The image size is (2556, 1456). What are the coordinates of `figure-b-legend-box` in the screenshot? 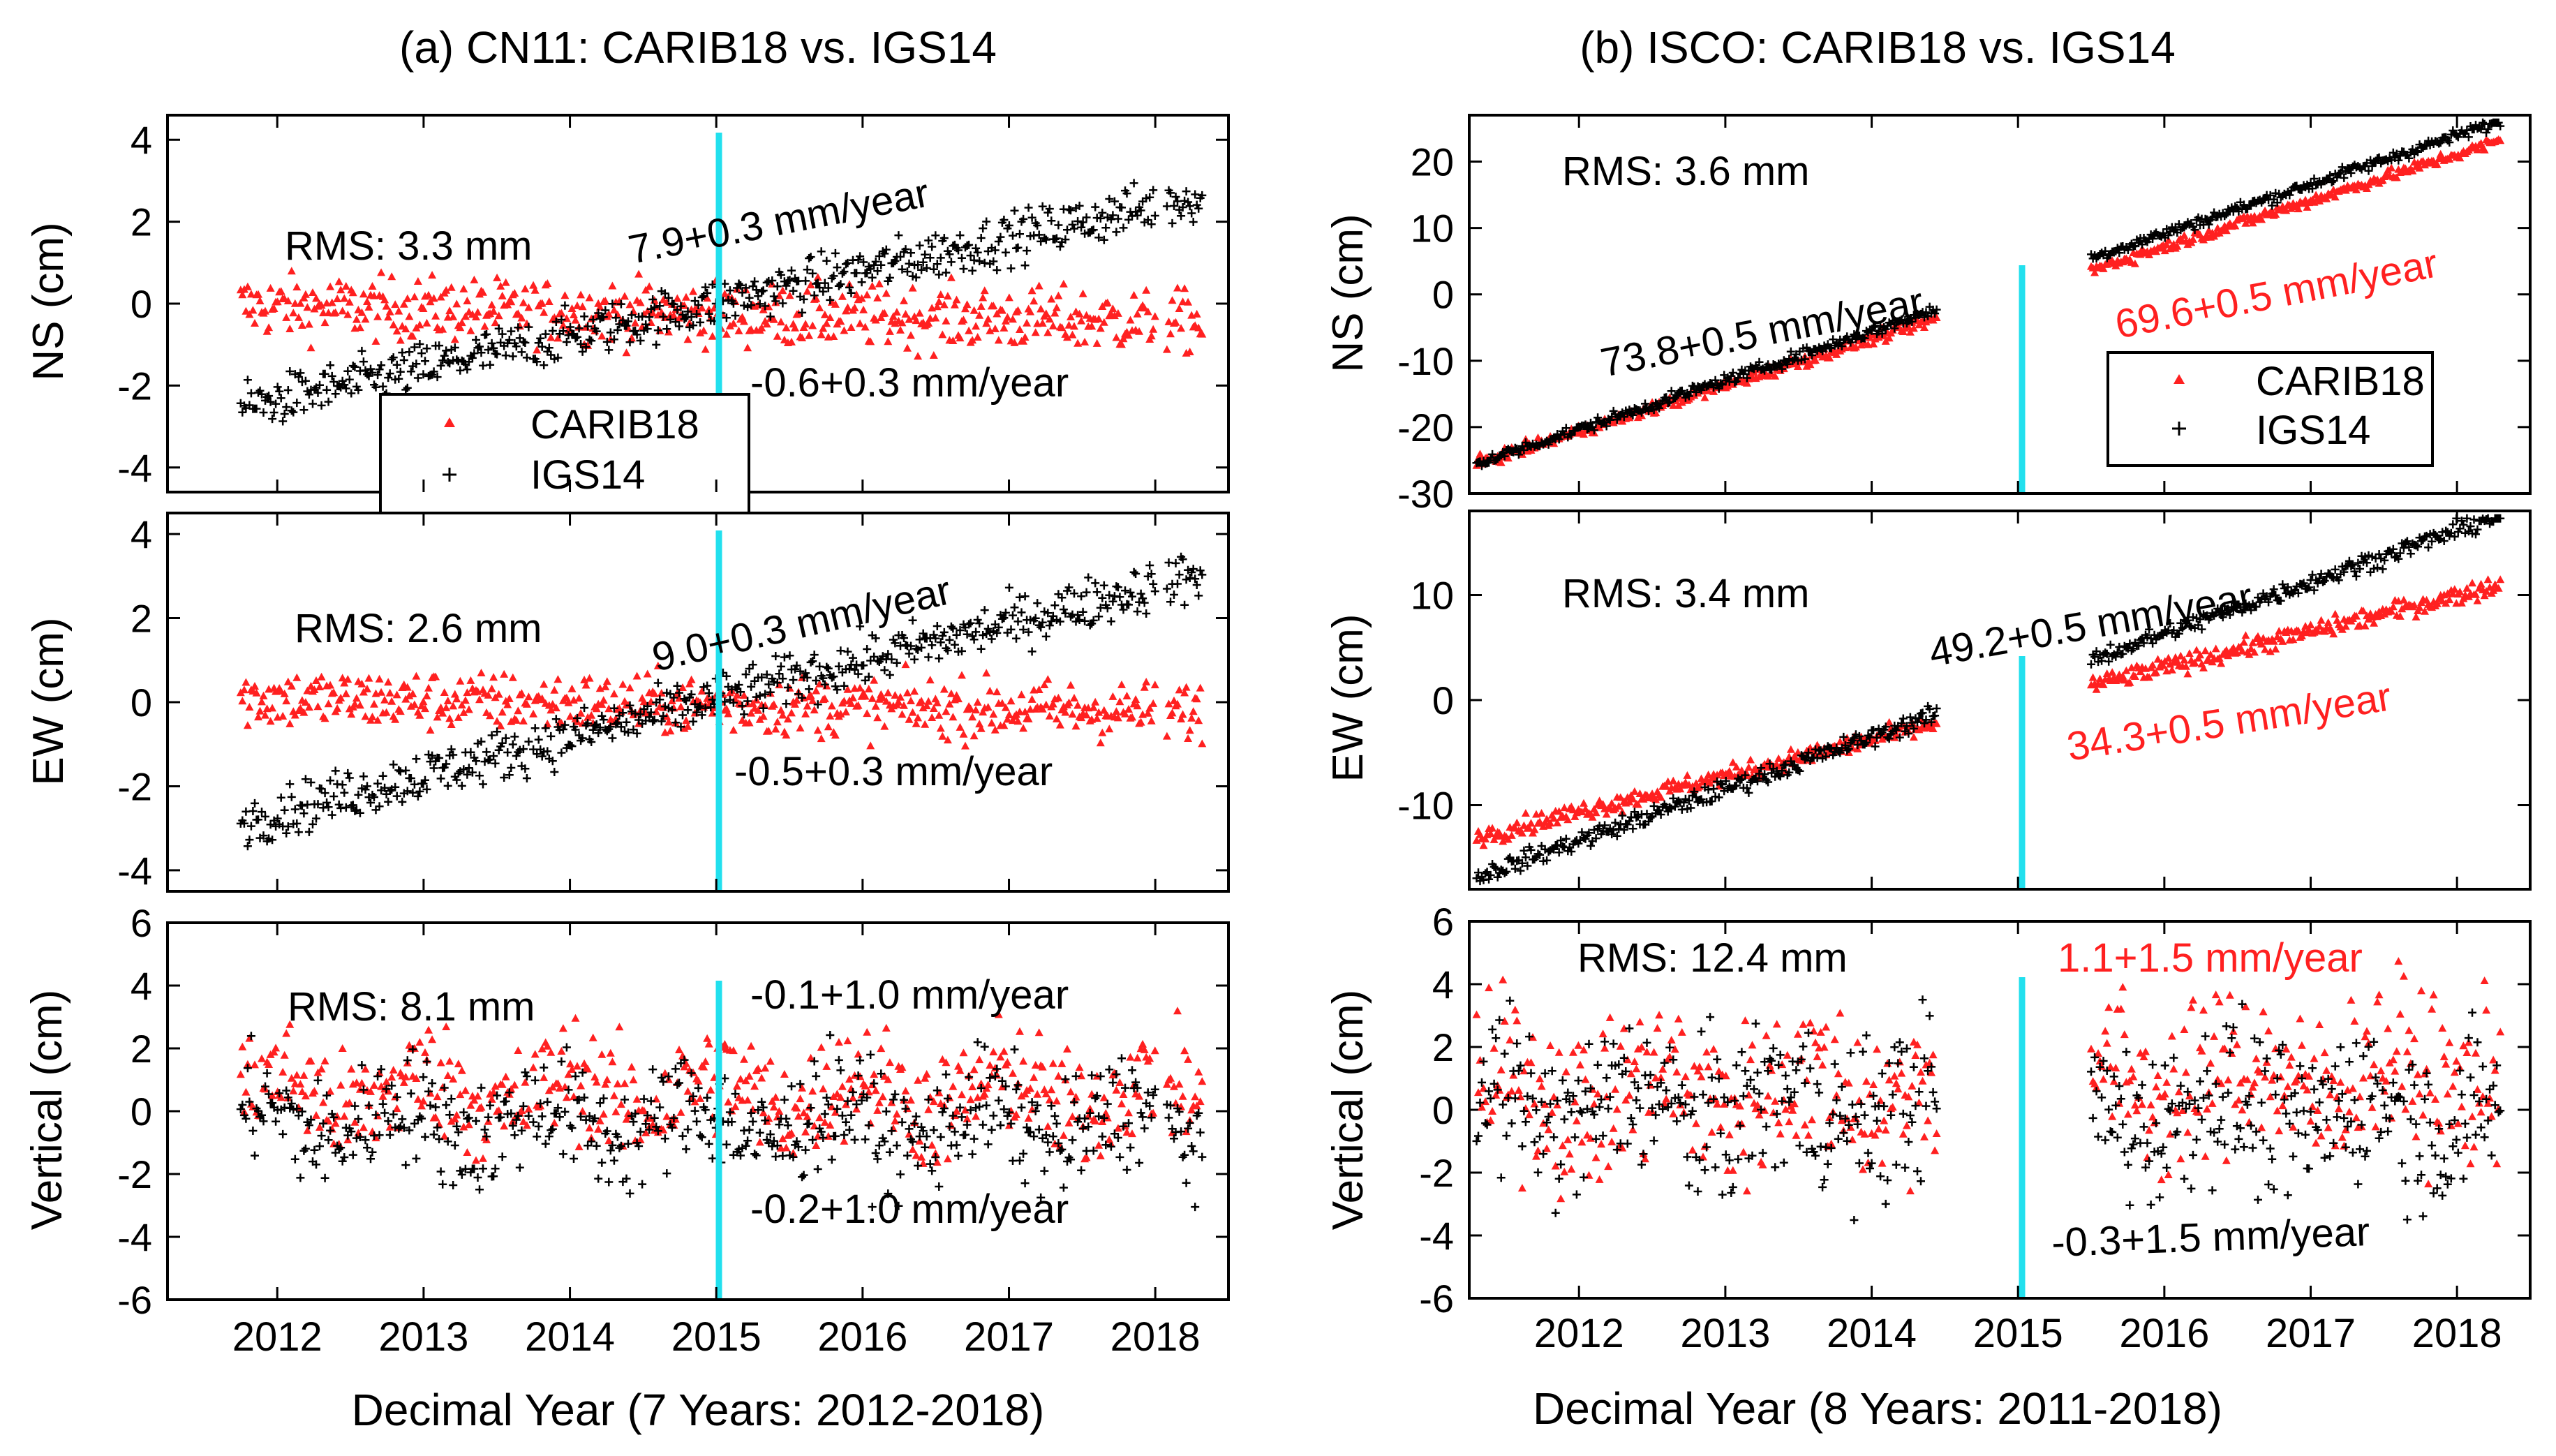 It's located at (2270, 409).